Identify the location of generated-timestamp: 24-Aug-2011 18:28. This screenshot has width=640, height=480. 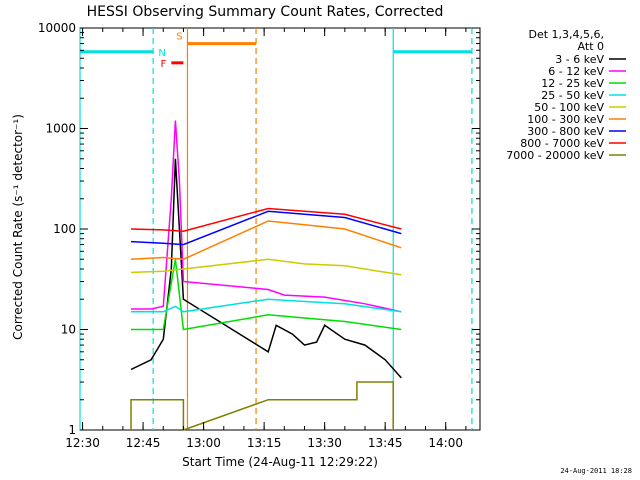
(596, 471).